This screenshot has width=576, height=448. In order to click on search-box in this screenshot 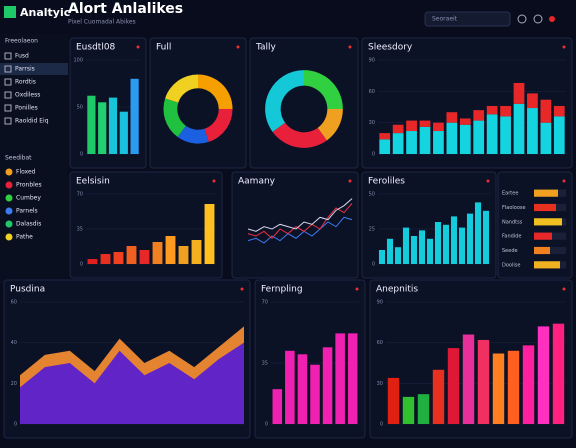, I will do `click(467, 19)`.